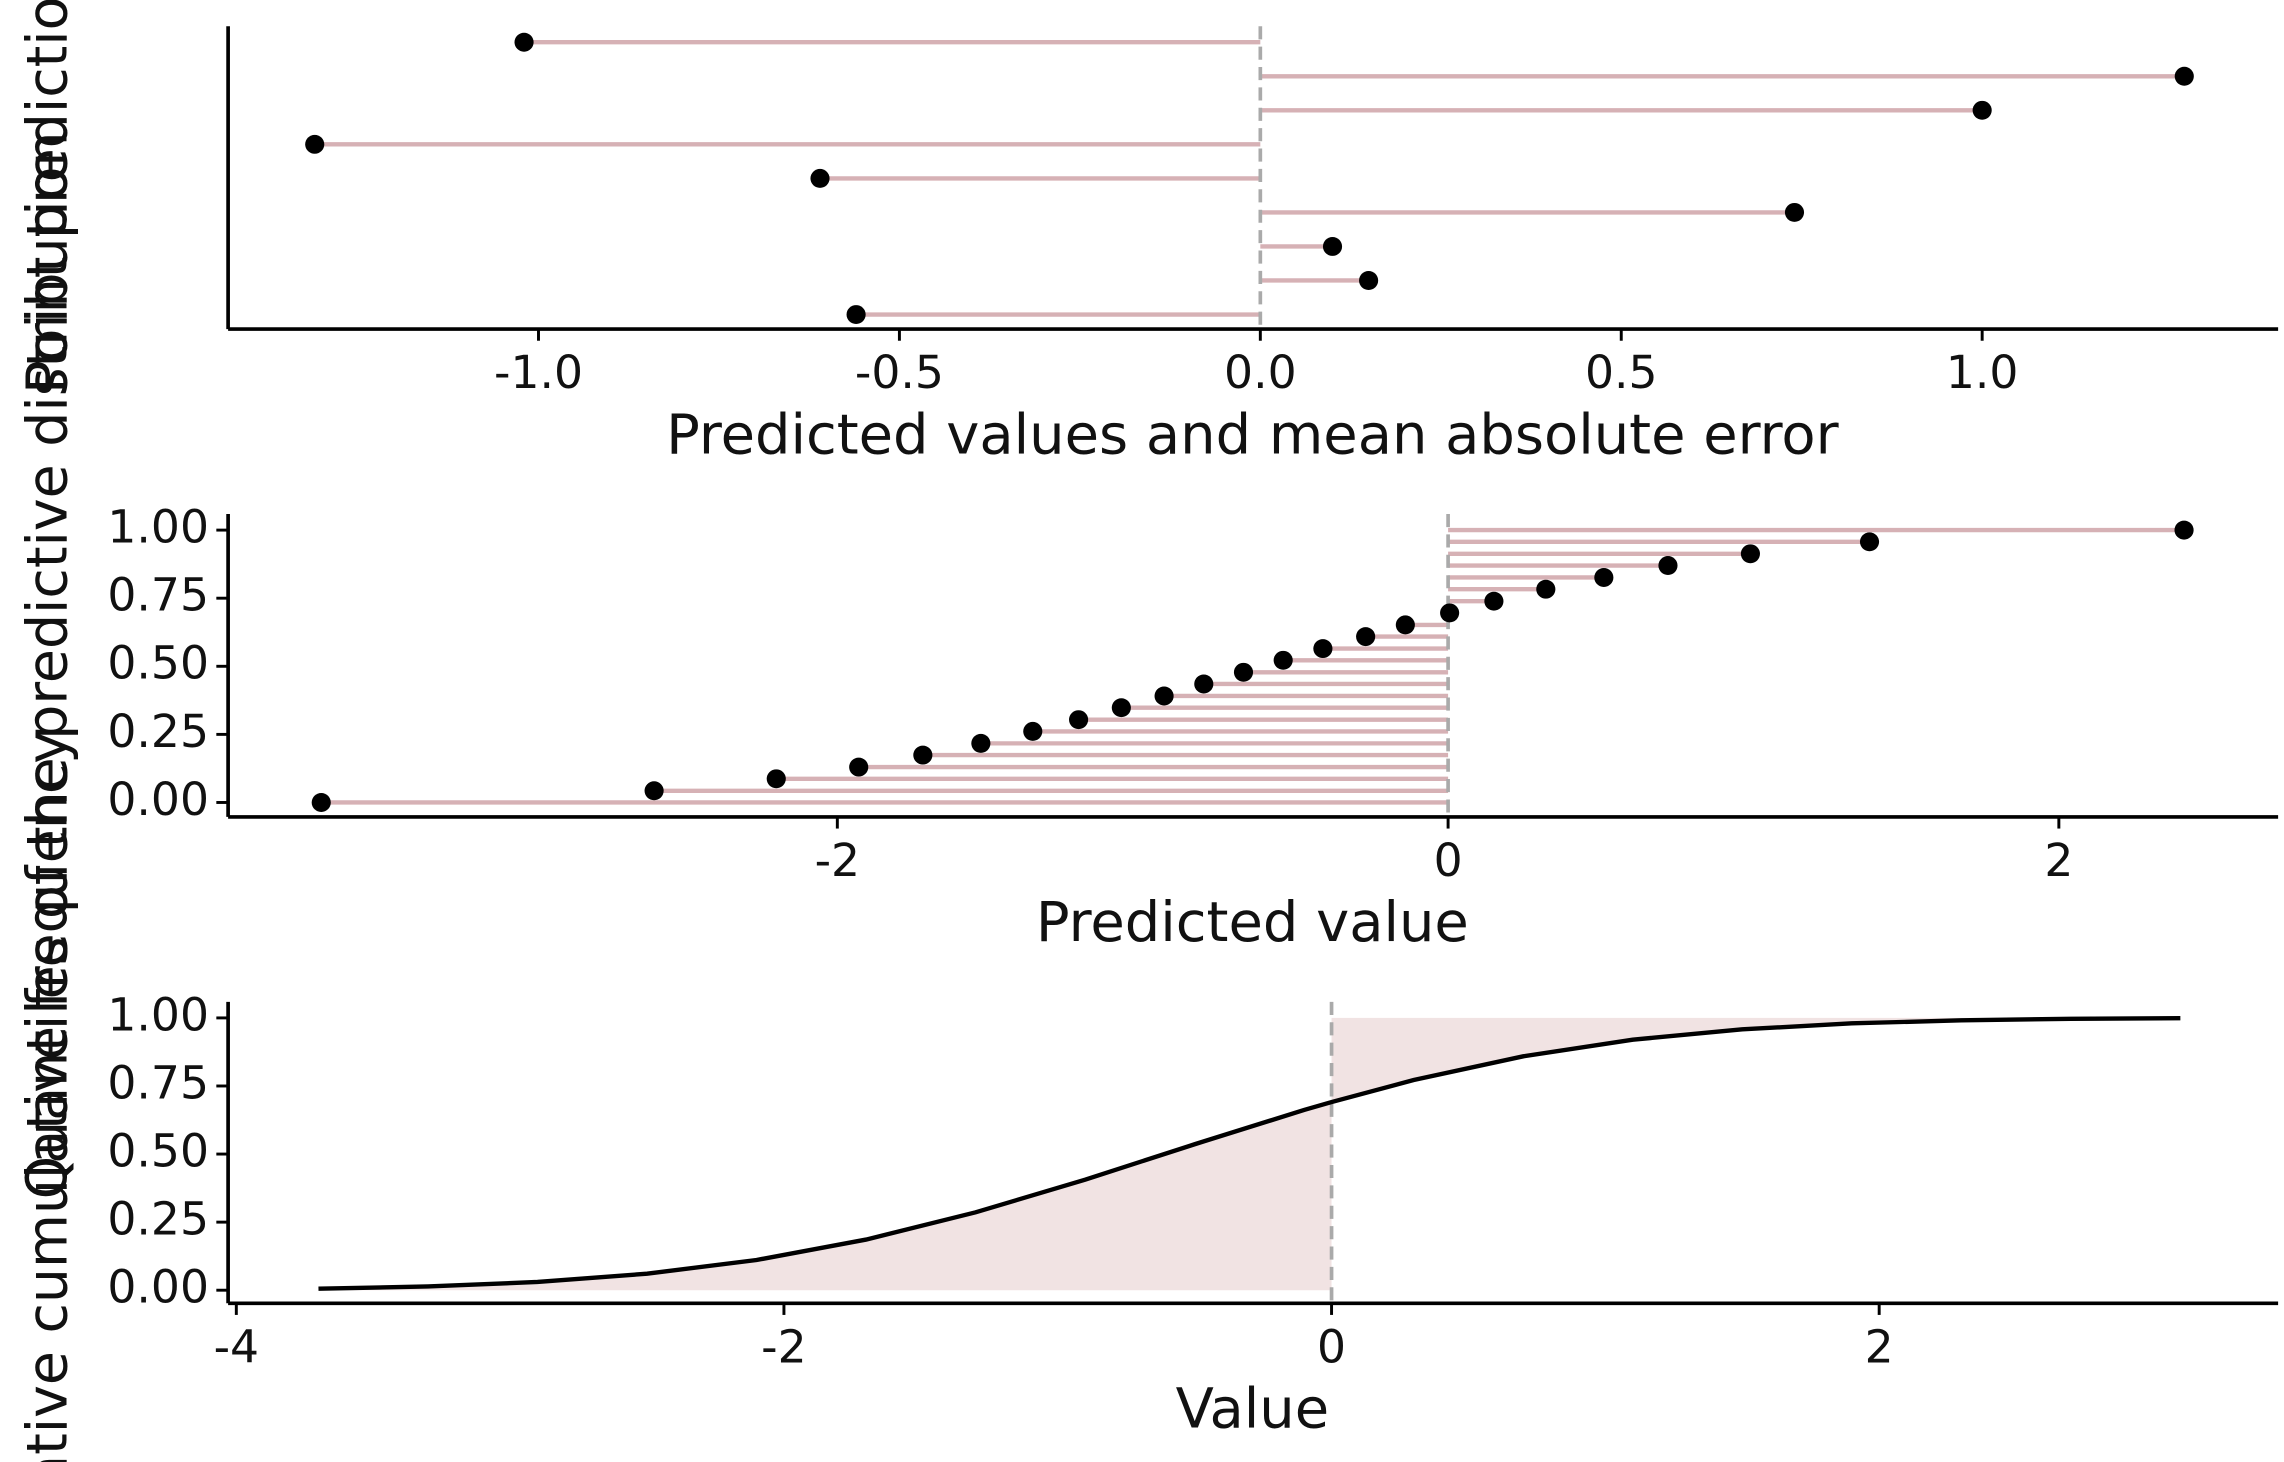 The width and height of the screenshot is (2284, 1462). I want to click on x-tick-label: -1.0, so click(538, 372).